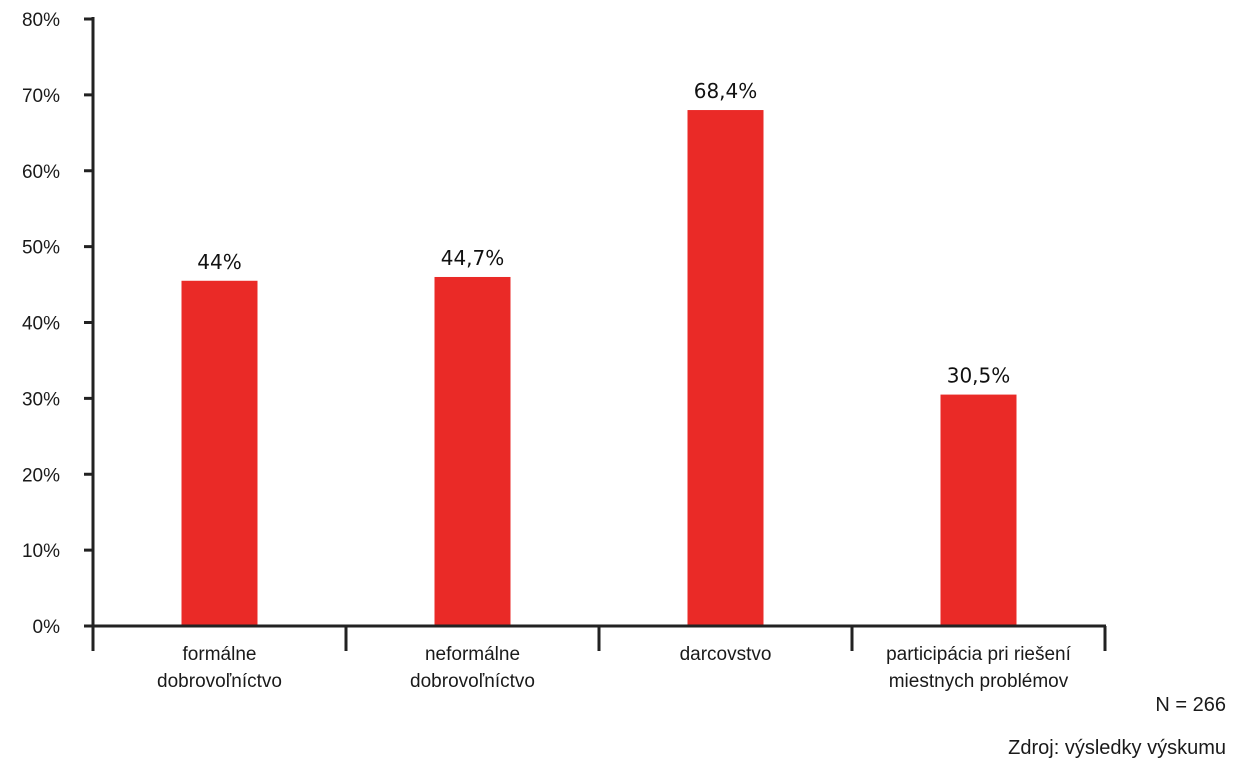 The image size is (1234, 763). I want to click on y-tick-label: 30%, so click(41, 399).